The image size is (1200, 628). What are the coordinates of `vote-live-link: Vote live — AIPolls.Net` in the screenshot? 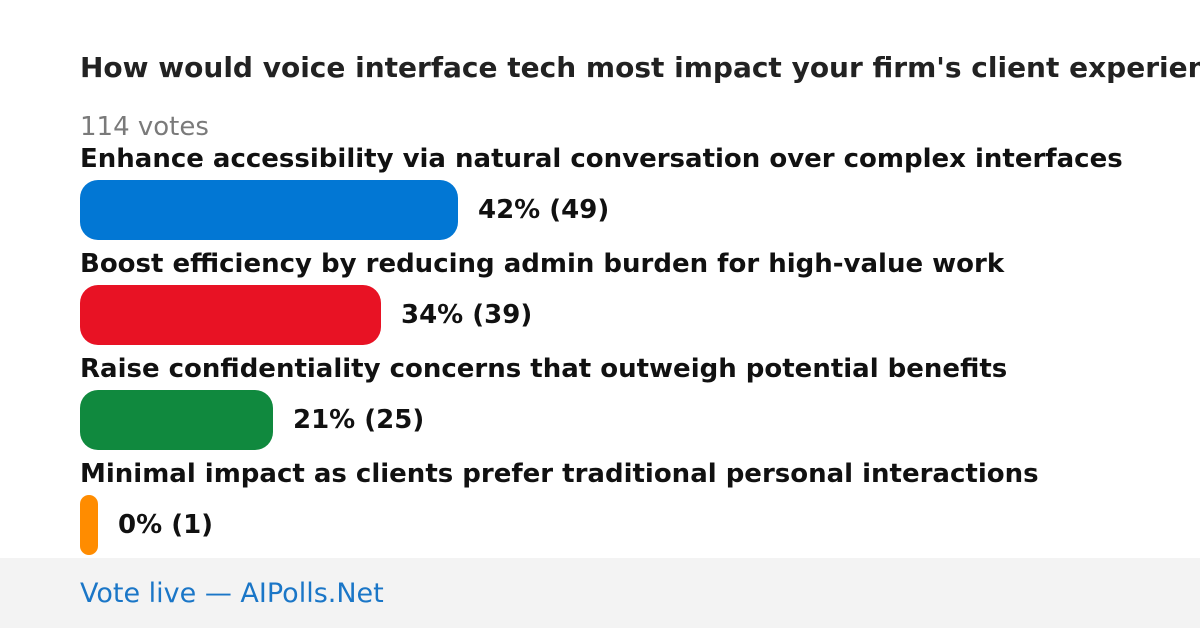 It's located at (232, 593).